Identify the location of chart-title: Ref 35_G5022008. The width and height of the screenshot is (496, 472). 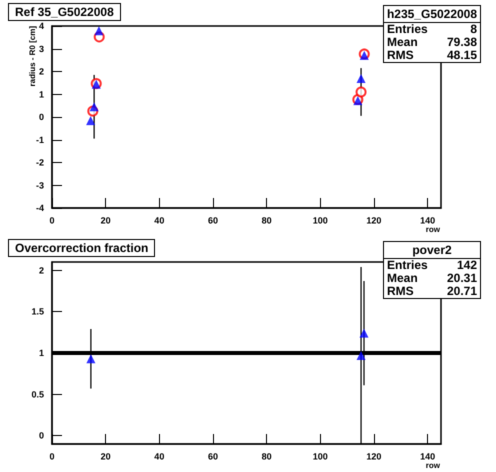
(64, 12).